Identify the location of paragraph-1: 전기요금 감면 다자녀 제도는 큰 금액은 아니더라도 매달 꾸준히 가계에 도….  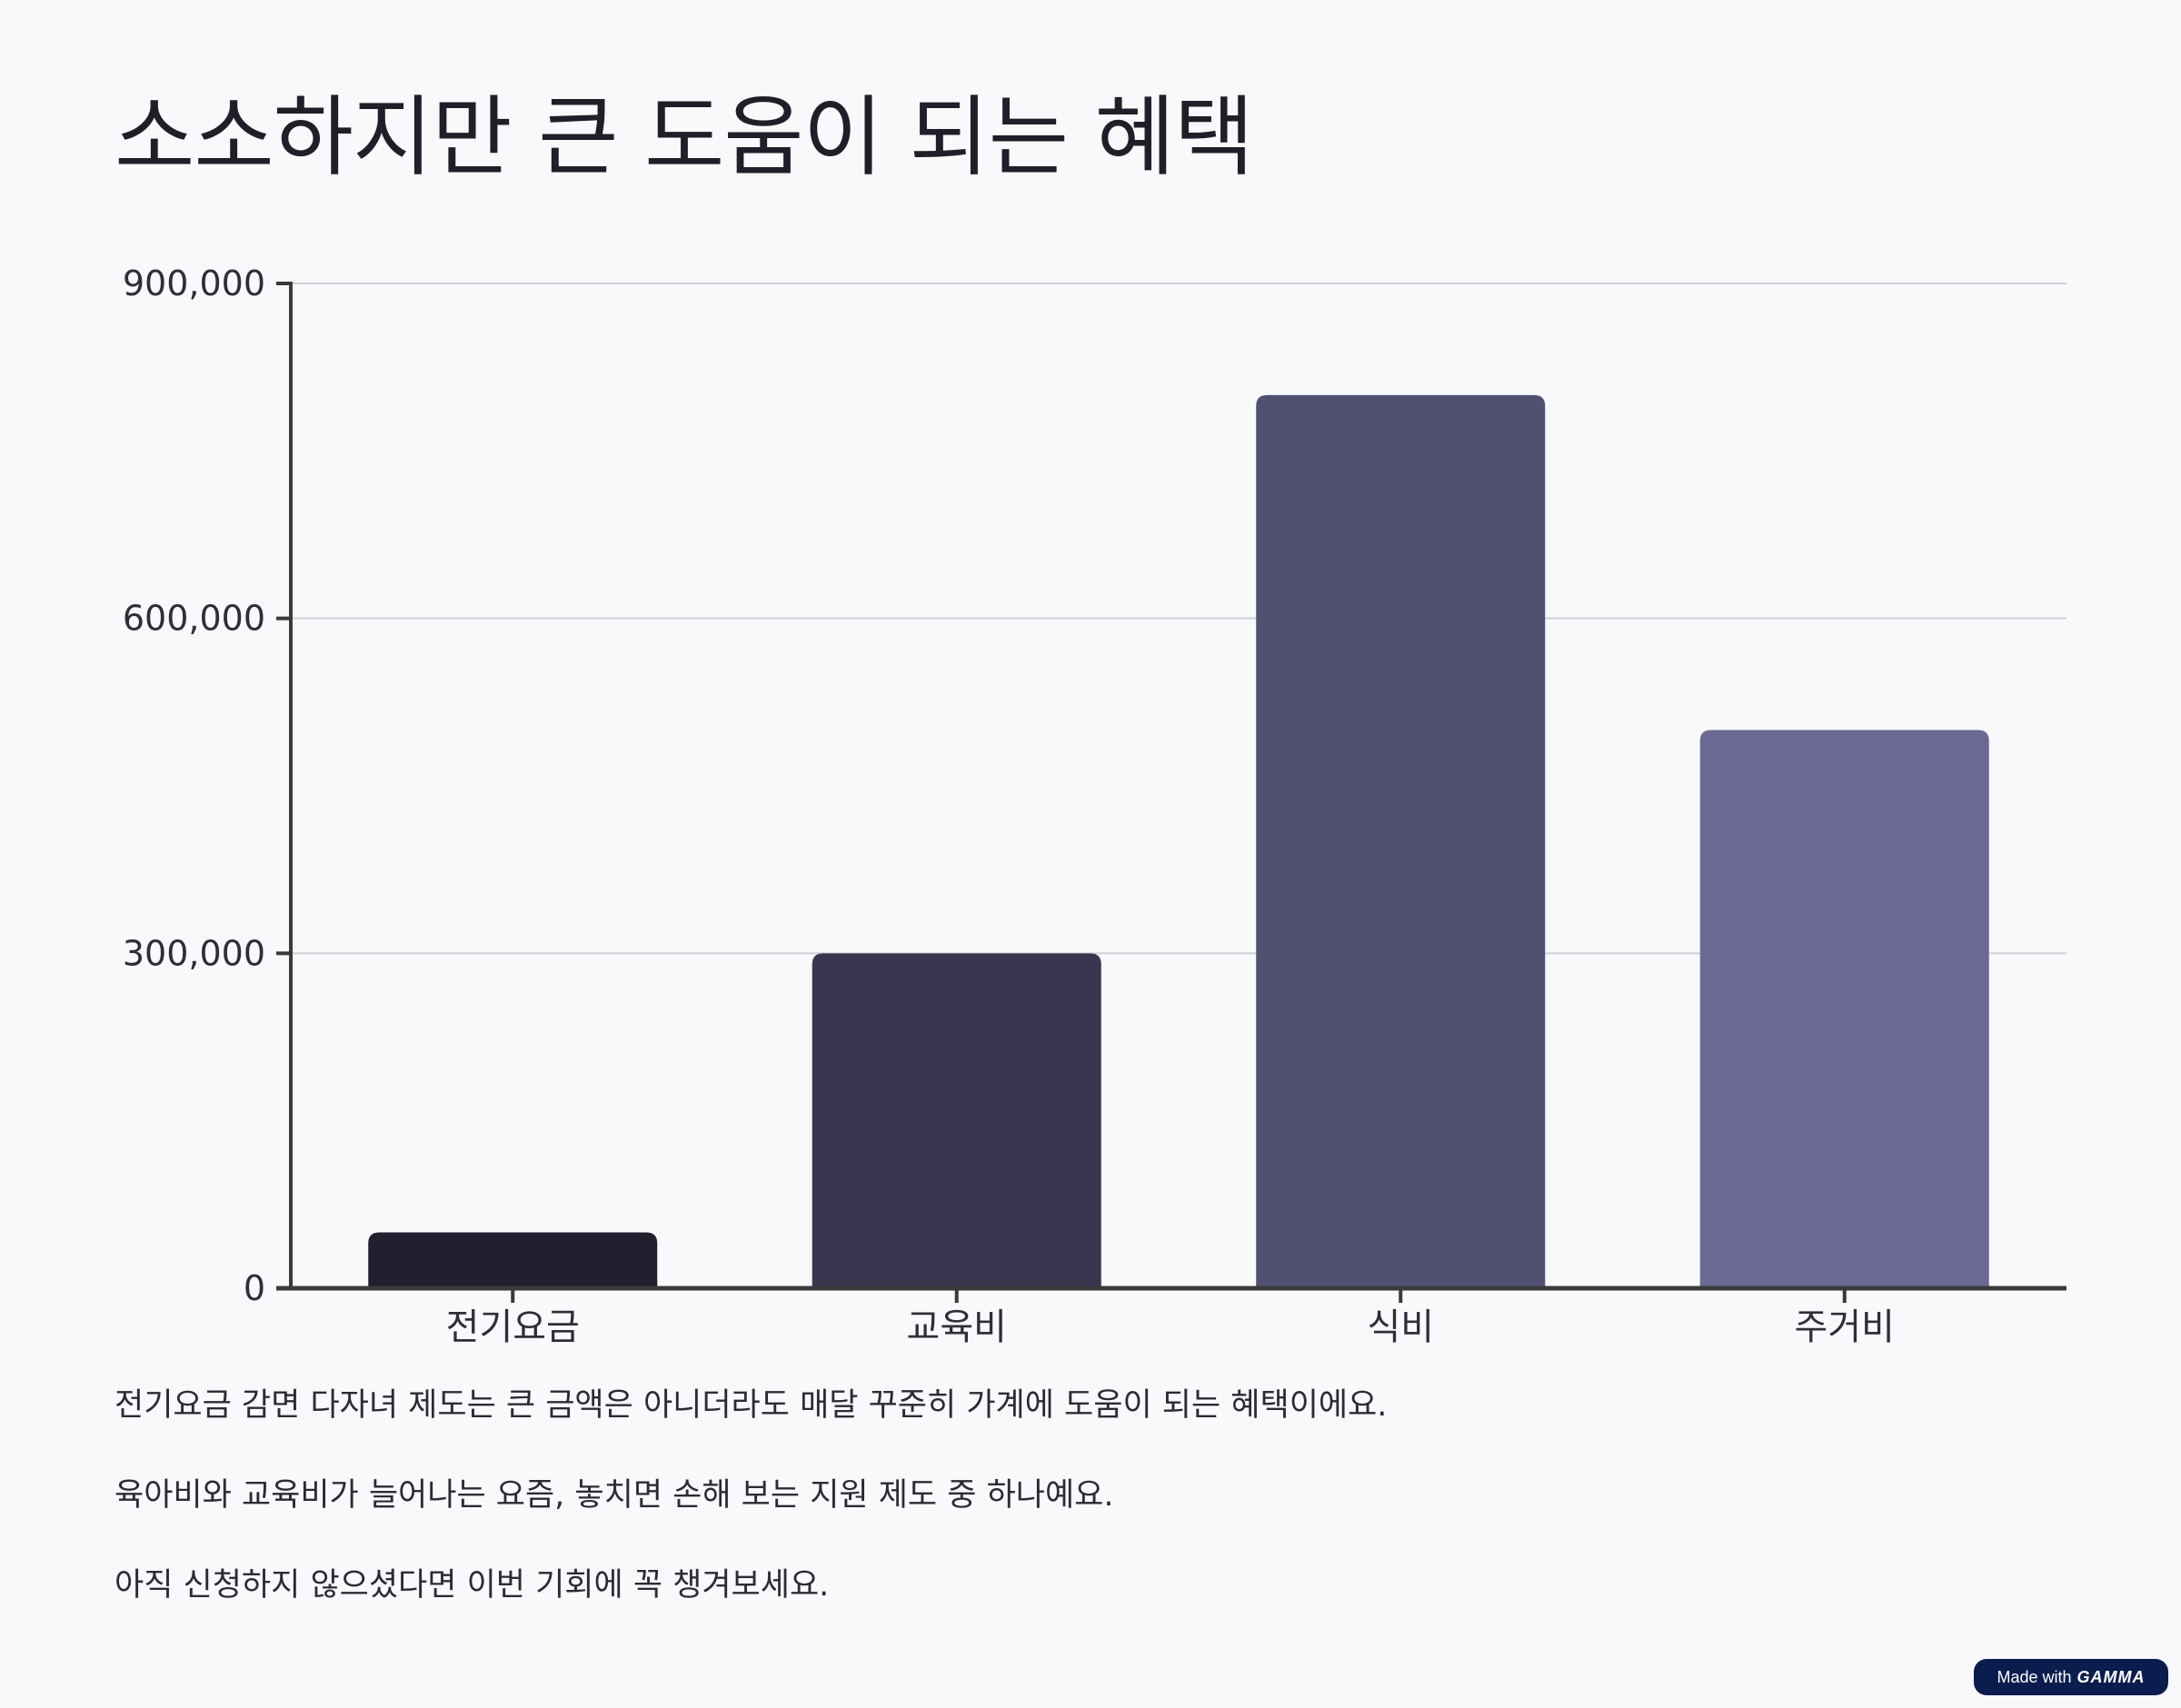
(751, 1405).